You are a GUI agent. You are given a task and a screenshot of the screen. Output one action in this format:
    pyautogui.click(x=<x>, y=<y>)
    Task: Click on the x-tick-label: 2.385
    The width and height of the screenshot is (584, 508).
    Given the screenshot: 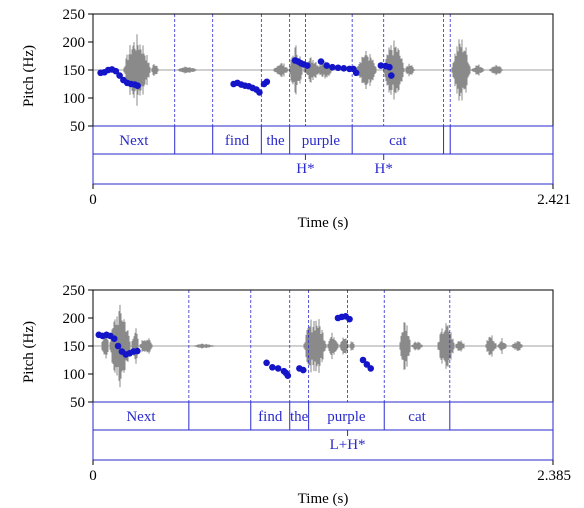 What is the action you would take?
    pyautogui.click(x=554, y=476)
    